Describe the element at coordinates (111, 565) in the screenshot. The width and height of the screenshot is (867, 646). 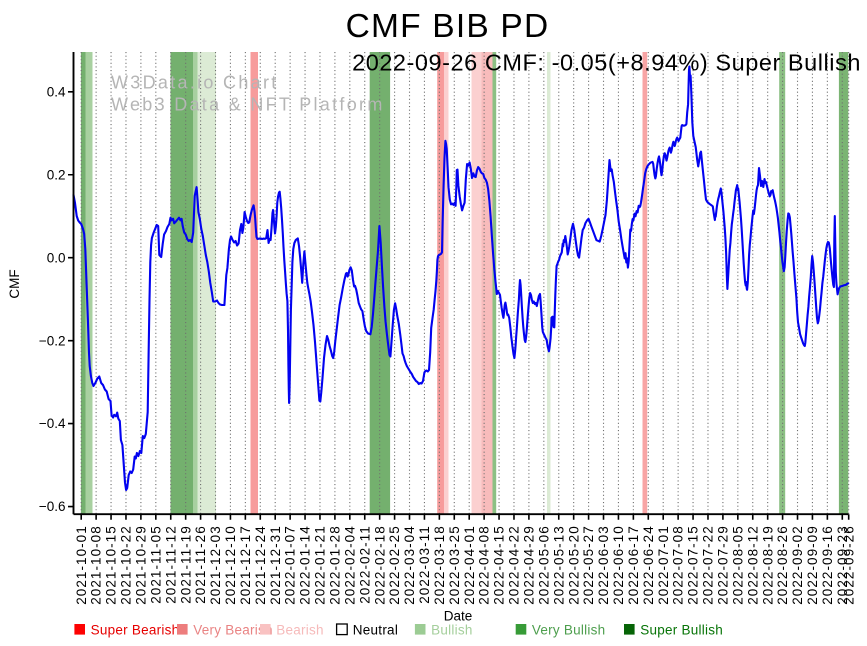
I see `svg-text: 2021-10-15` at that location.